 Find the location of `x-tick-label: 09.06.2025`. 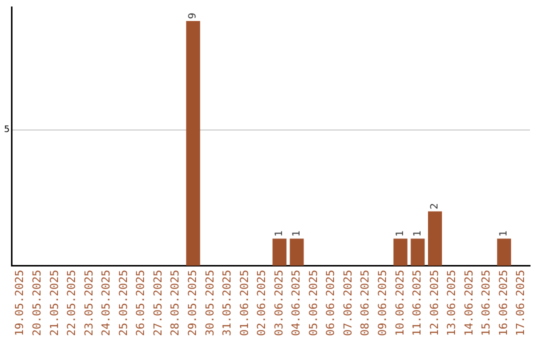

x-tick-label: 09.06.2025 is located at coordinates (383, 303).